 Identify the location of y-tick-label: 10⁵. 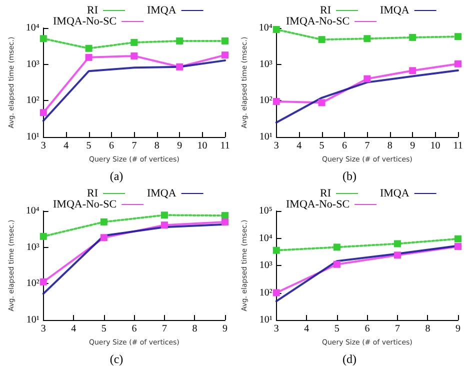
(265, 211).